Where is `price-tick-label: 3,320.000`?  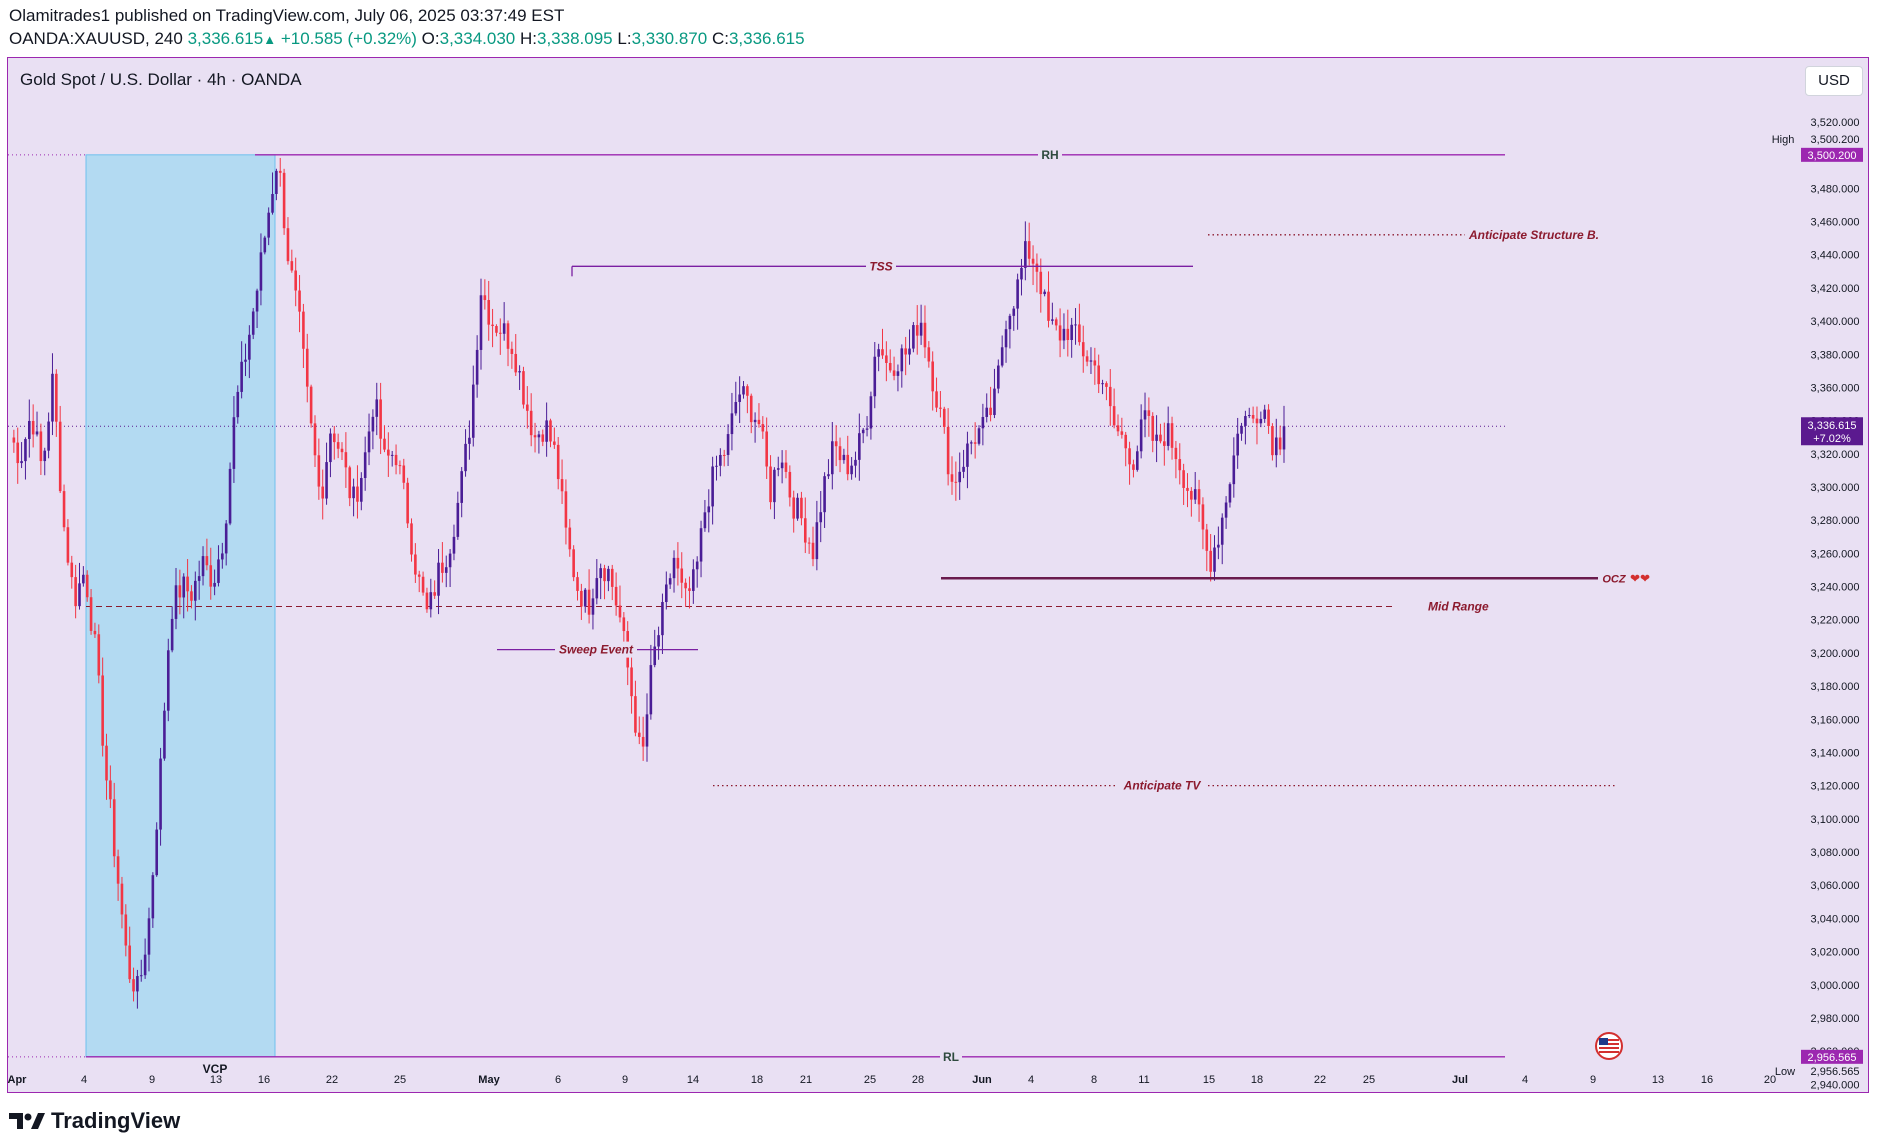 price-tick-label: 3,320.000 is located at coordinates (1835, 455).